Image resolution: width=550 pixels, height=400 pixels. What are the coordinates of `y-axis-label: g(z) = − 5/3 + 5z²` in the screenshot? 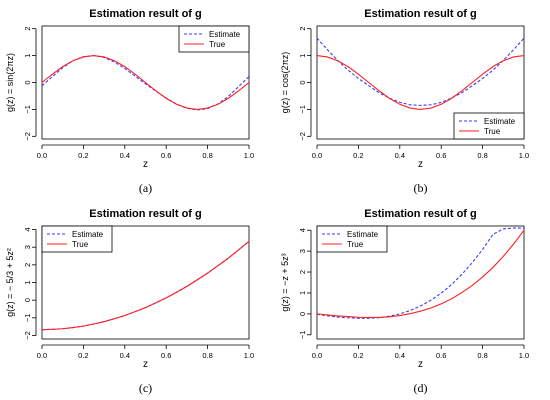 It's located at (10, 282).